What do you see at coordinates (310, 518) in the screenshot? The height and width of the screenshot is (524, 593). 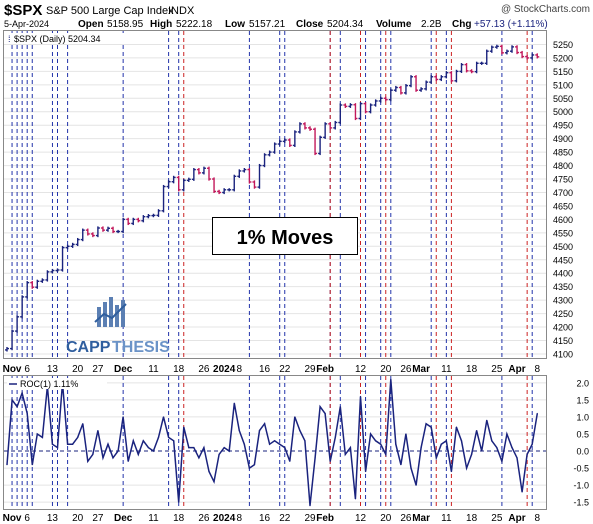 I see `roc-x-tick-label: 29` at bounding box center [310, 518].